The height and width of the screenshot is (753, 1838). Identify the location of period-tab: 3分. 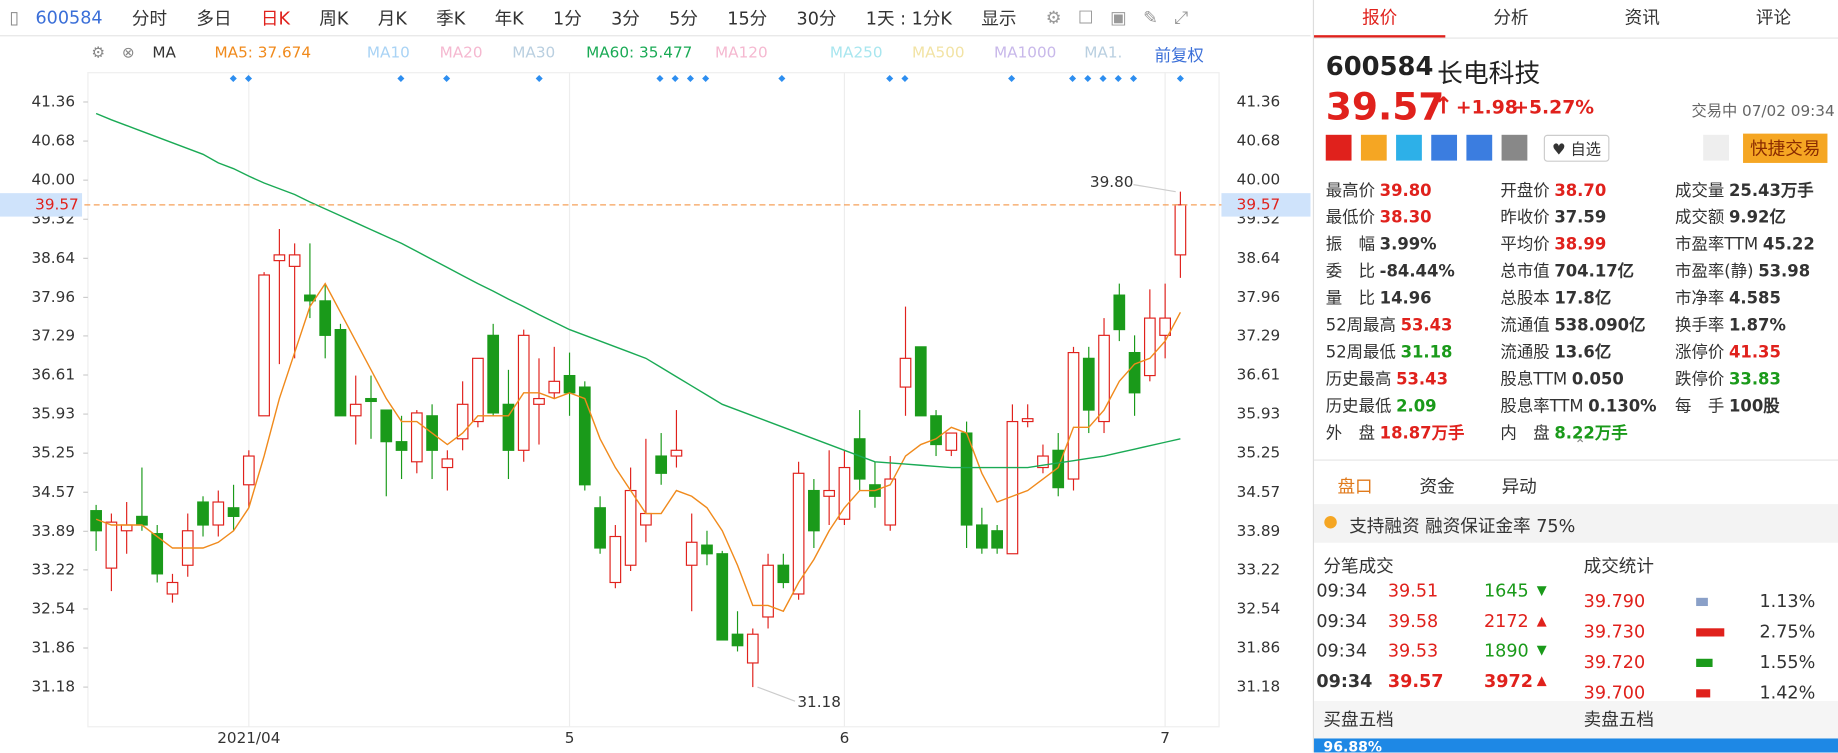
(625, 18).